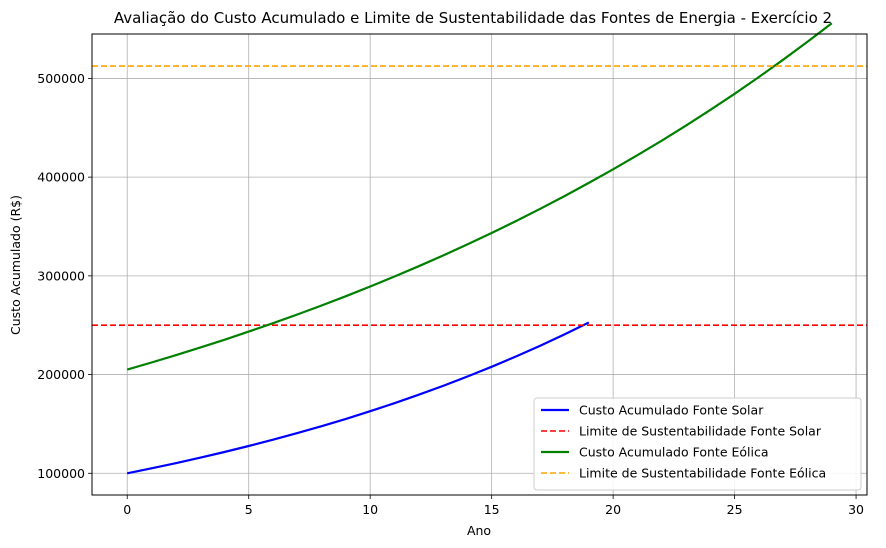 This screenshot has height=548, width=886. Describe the element at coordinates (700, 431) in the screenshot. I see `legend-label: Limite de Sustentabilidade Fonte Solar` at that location.